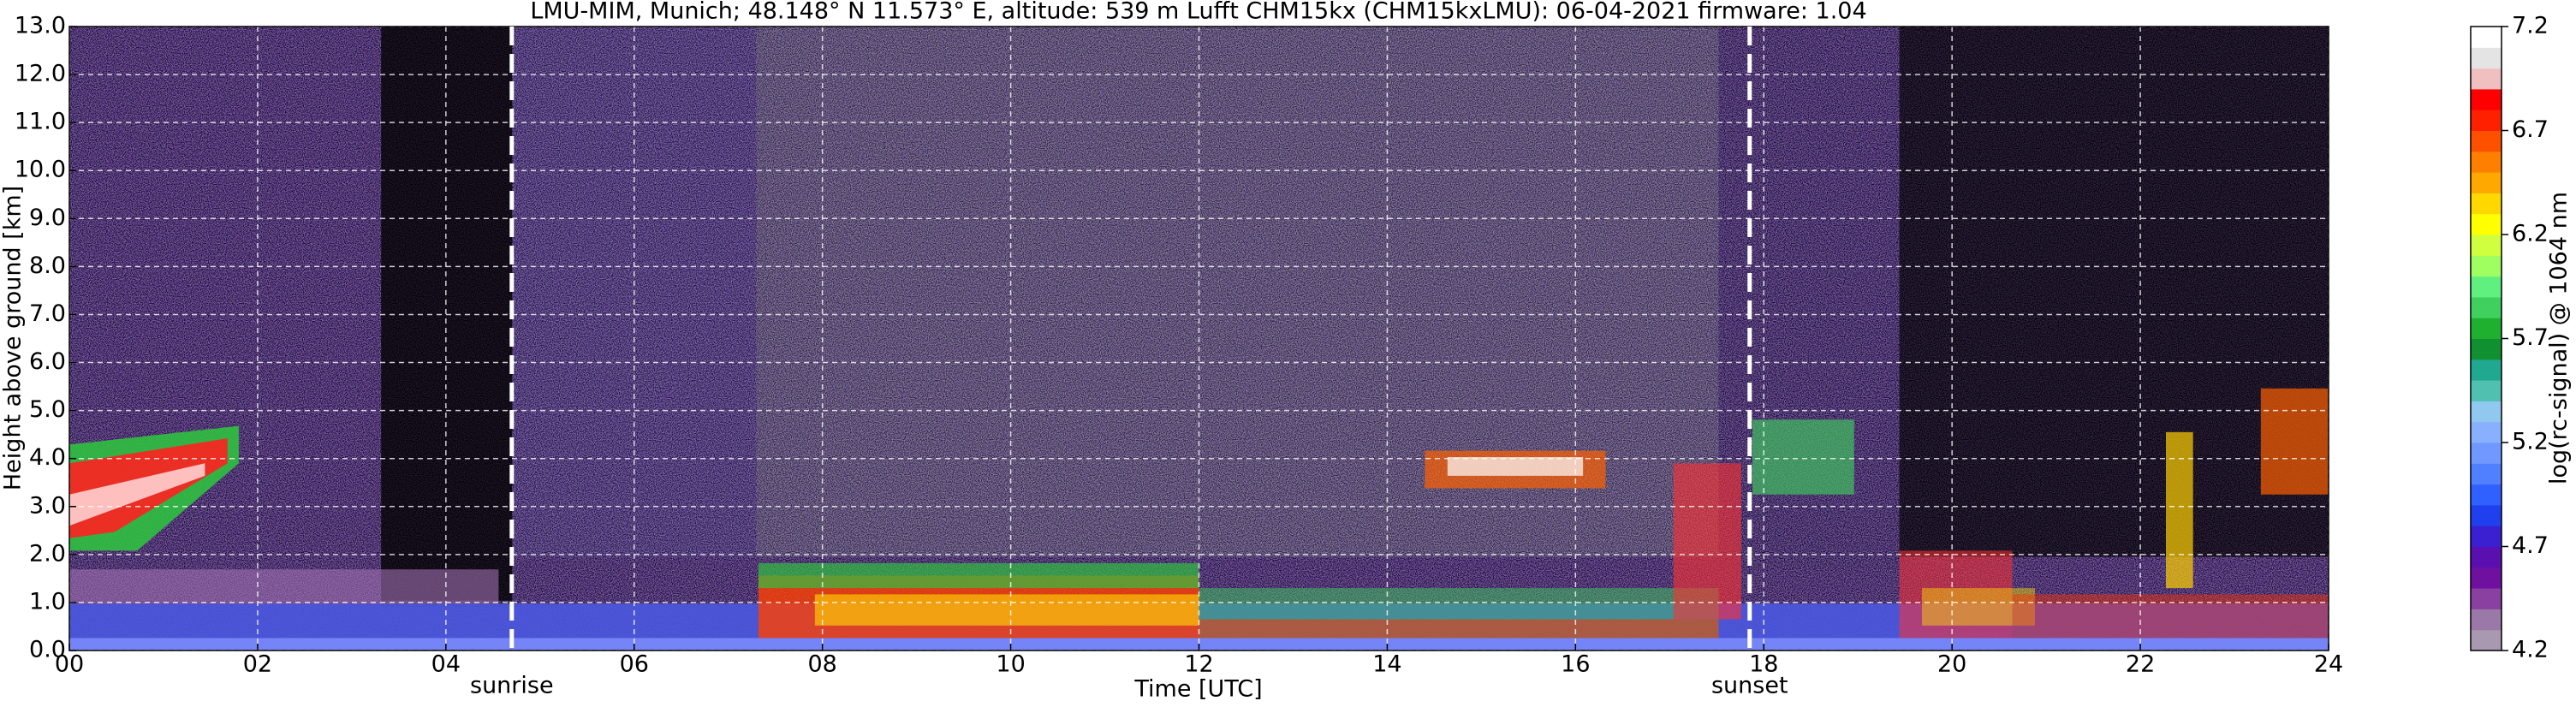 The width and height of the screenshot is (2576, 707). What do you see at coordinates (2531, 129) in the screenshot?
I see `colorbar-tick-label: 6.7` at bounding box center [2531, 129].